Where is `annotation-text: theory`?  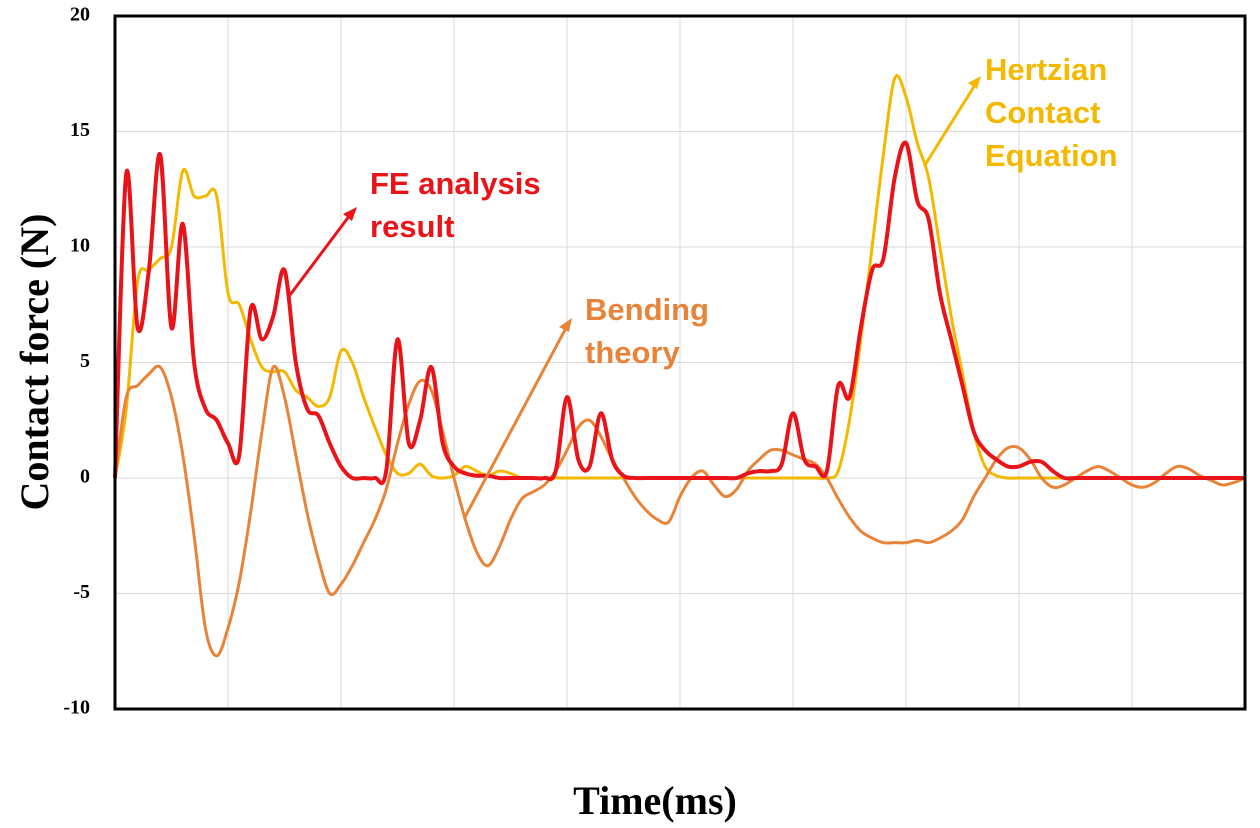 annotation-text: theory is located at coordinates (633, 352).